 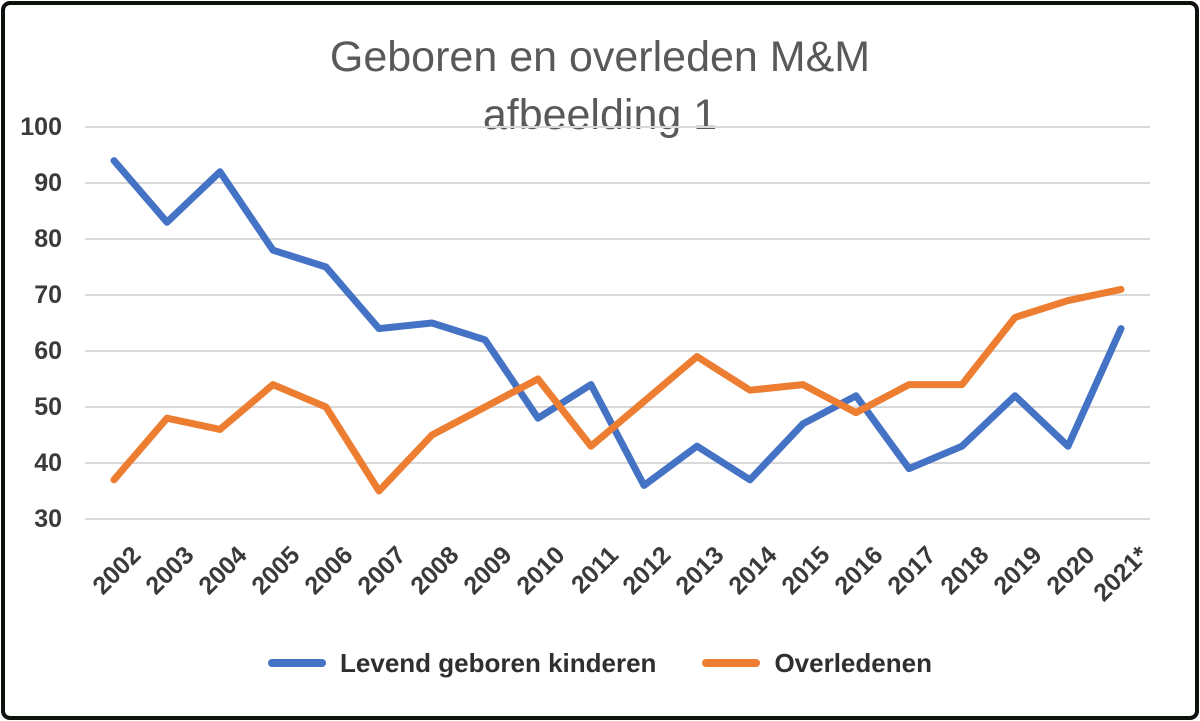 What do you see at coordinates (965, 571) in the screenshot?
I see `x-axis-tick-label: 2018` at bounding box center [965, 571].